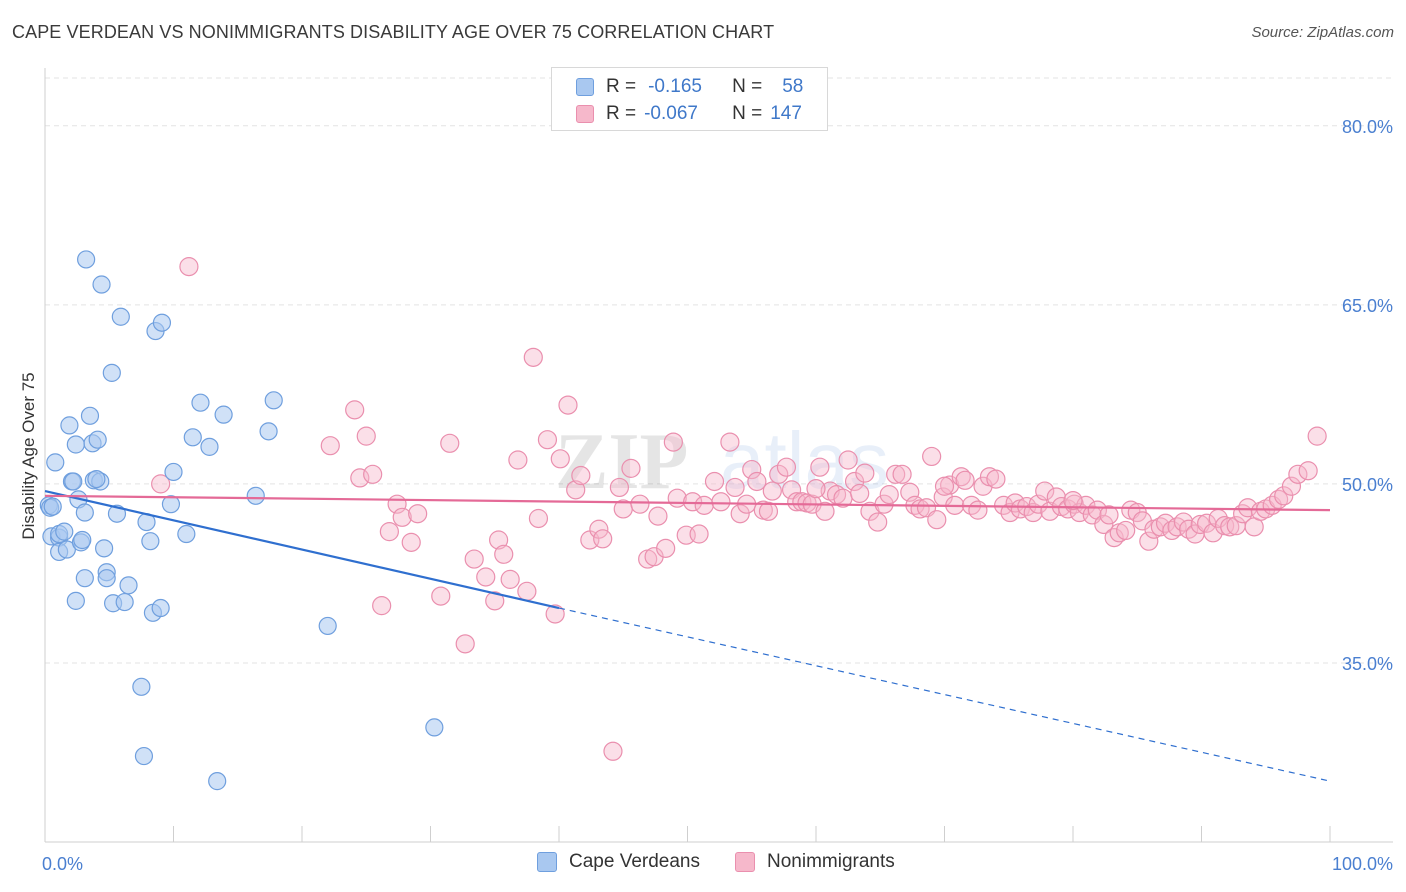  I want to click on legend-r-value: -0.165, so click(675, 86).